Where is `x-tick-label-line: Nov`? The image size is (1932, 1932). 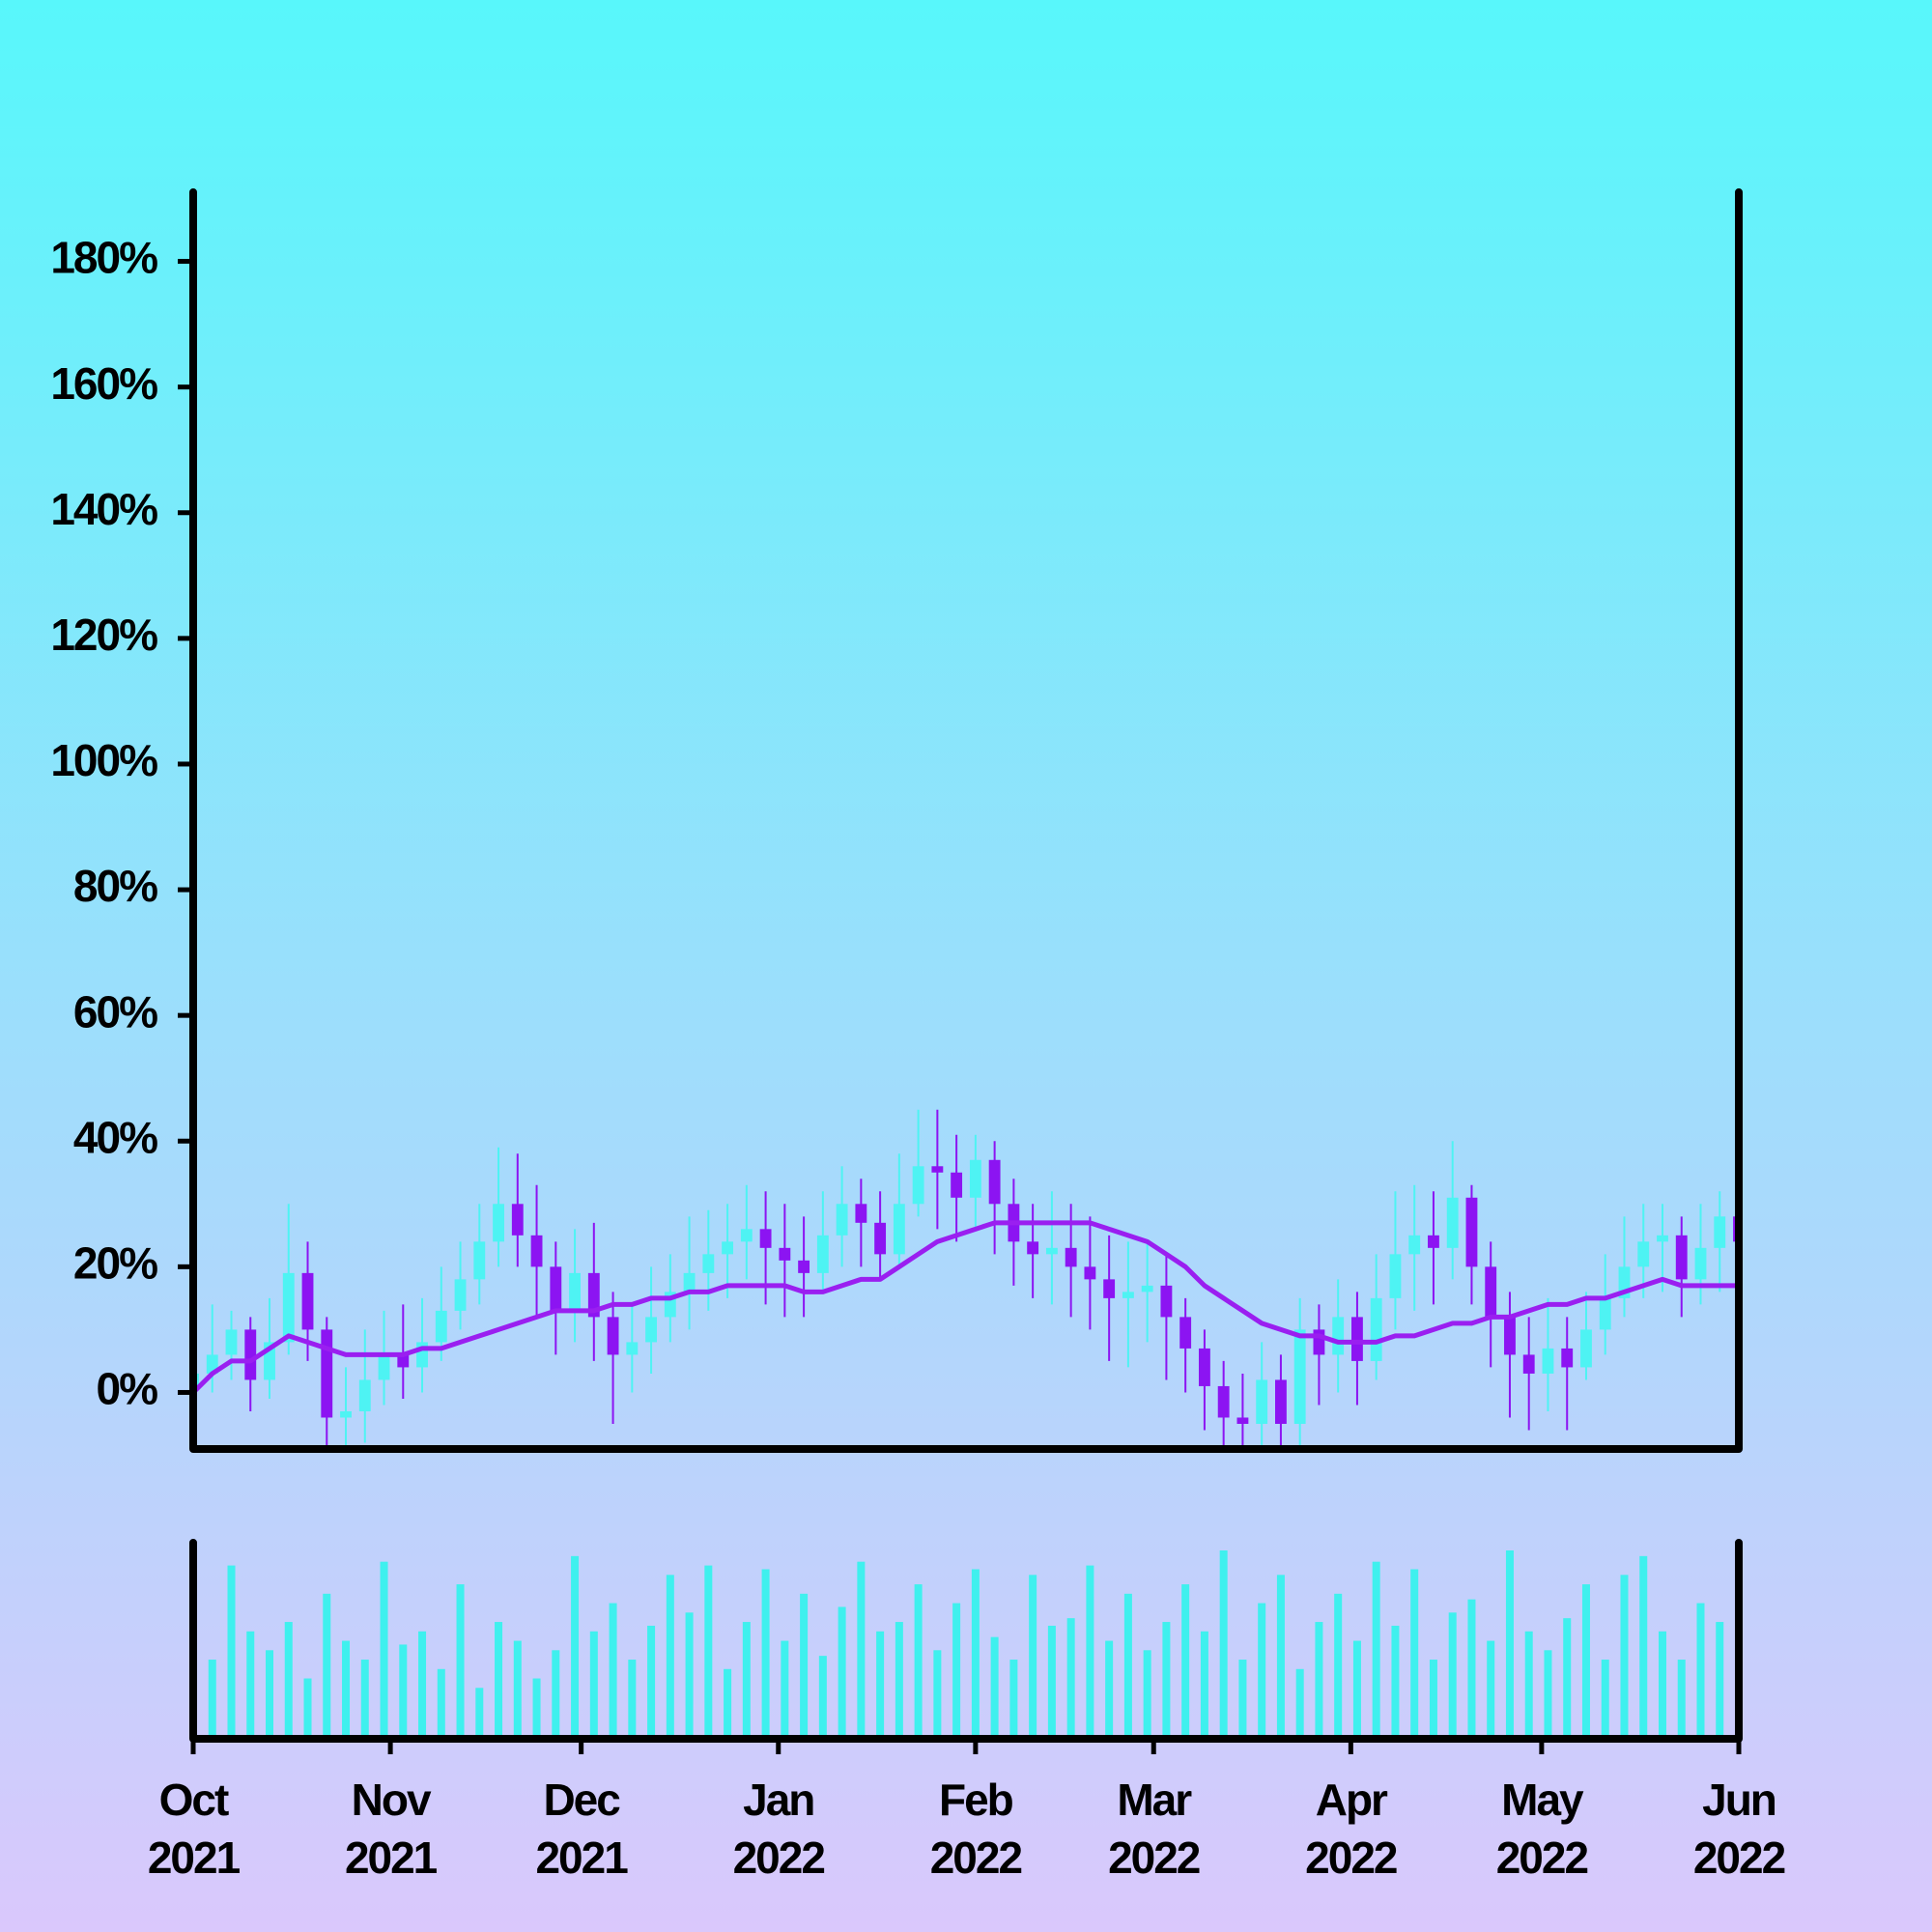 x-tick-label-line: Nov is located at coordinates (392, 1800).